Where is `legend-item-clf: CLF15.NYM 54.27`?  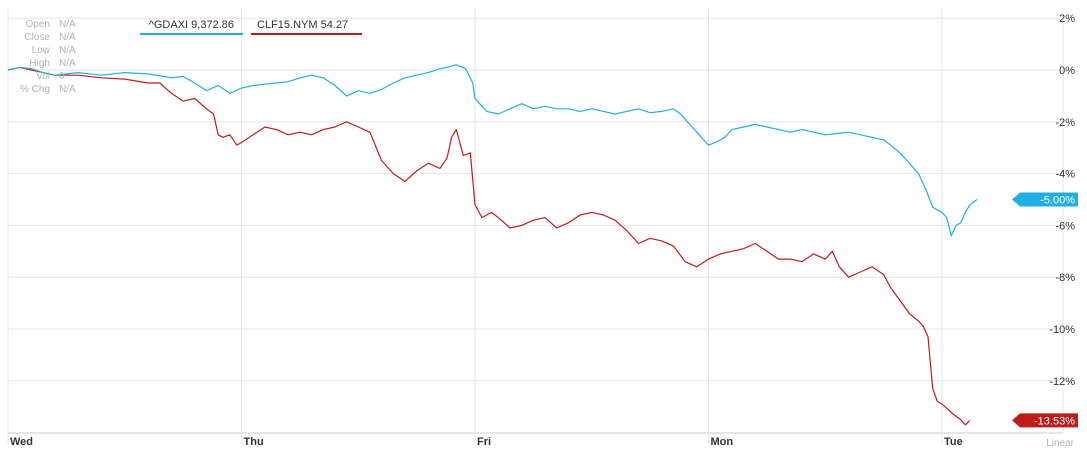 legend-item-clf: CLF15.NYM 54.27 is located at coordinates (306, 27).